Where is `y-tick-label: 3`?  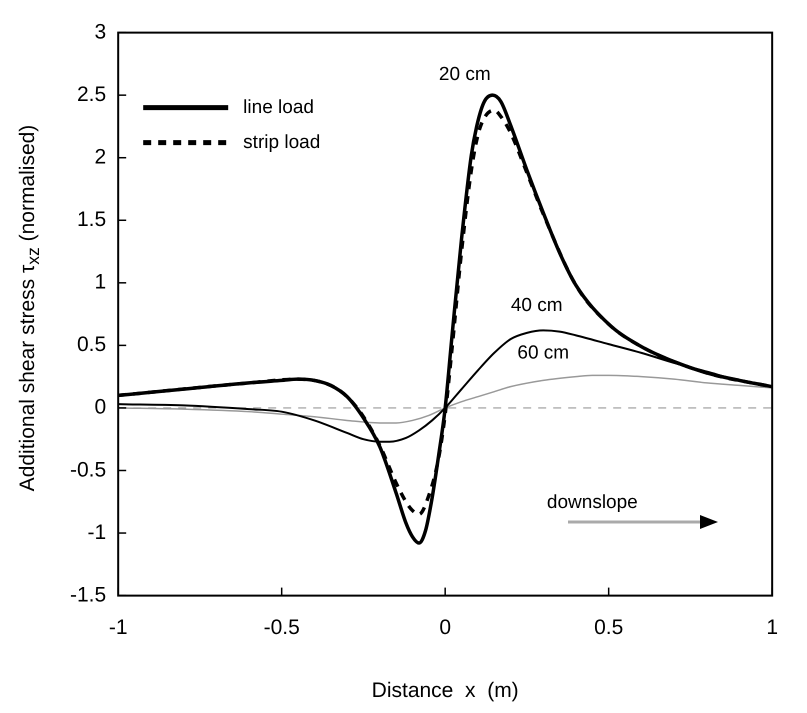
y-tick-label: 3 is located at coordinates (100, 32).